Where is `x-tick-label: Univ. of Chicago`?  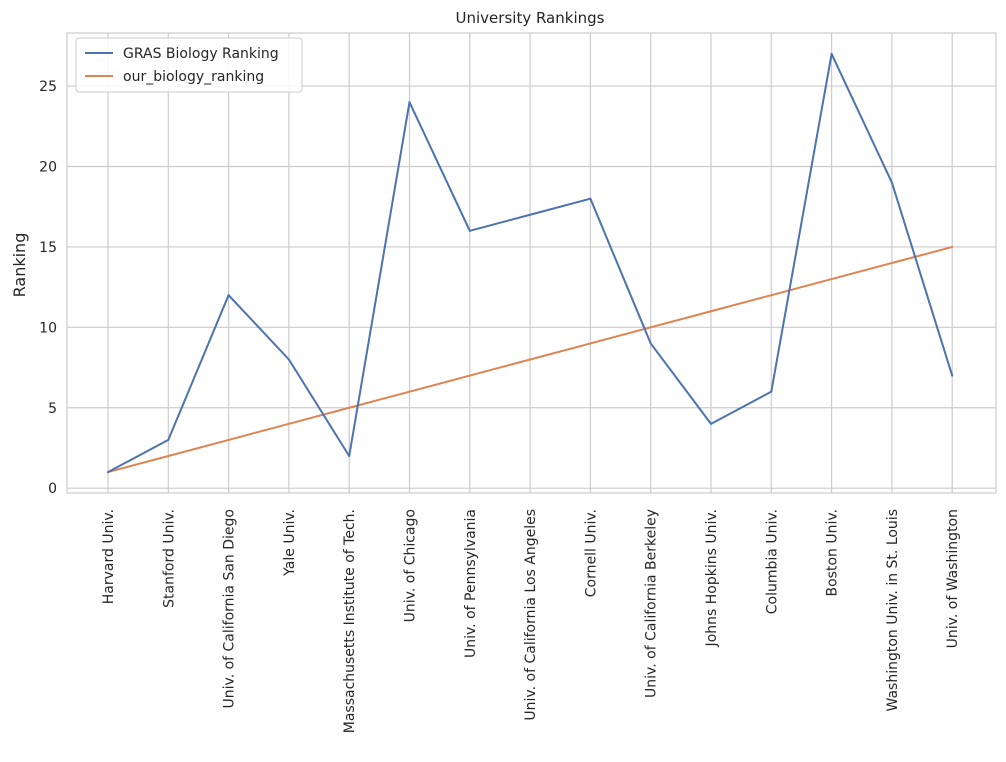
x-tick-label: Univ. of Chicago is located at coordinates (411, 565).